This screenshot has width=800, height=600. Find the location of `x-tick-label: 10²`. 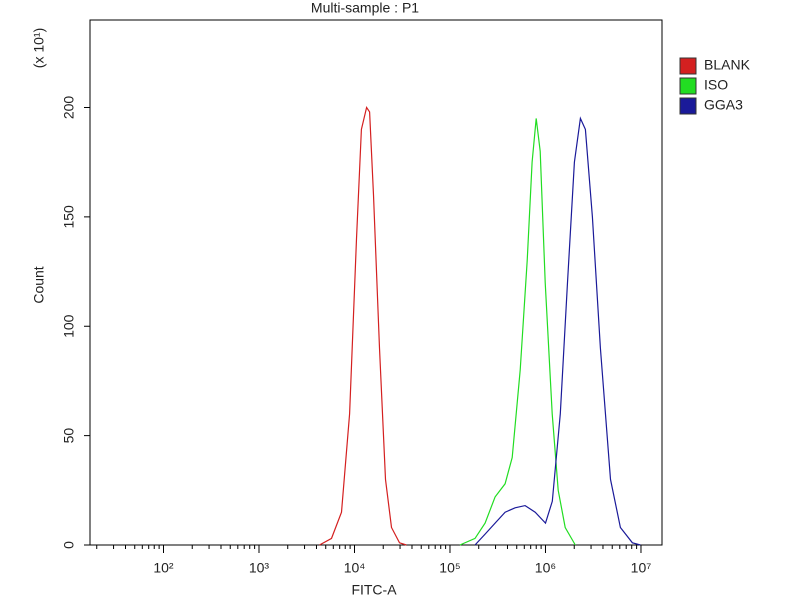

x-tick-label: 10² is located at coordinates (163, 568).